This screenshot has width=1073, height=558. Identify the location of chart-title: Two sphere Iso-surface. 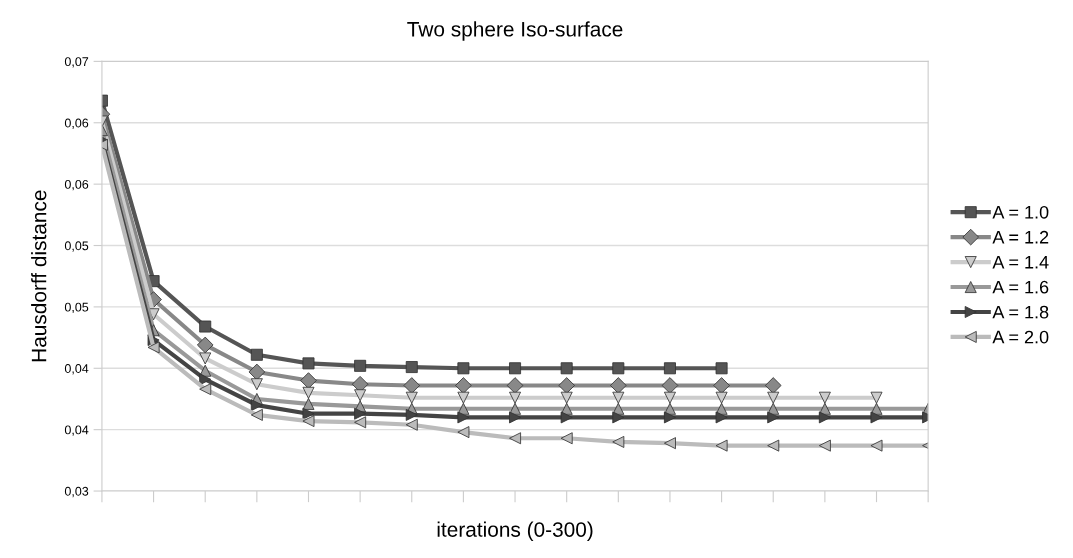
(515, 31).